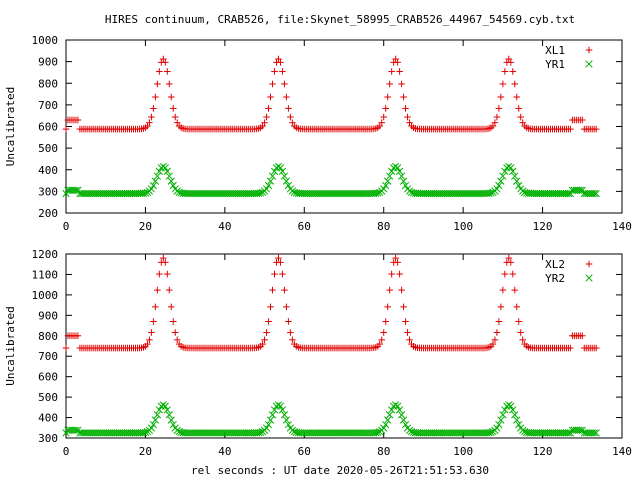 This screenshot has height=485, width=640. What do you see at coordinates (622, 226) in the screenshot?
I see `x-tick-label: 140` at bounding box center [622, 226].